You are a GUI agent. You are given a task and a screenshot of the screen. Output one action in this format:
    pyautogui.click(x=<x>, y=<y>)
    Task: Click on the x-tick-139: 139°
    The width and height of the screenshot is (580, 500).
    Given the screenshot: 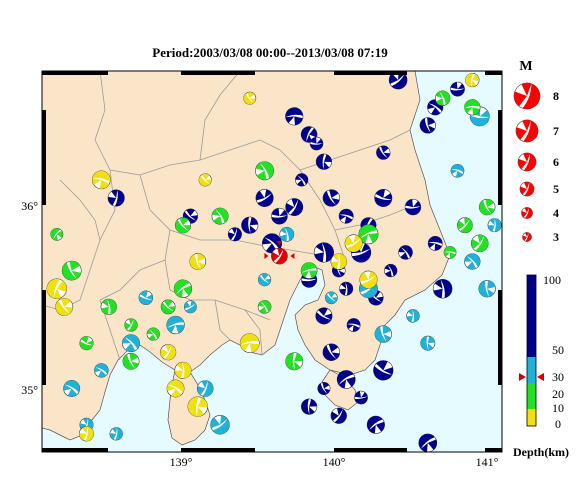 What is the action you would take?
    pyautogui.click(x=181, y=462)
    